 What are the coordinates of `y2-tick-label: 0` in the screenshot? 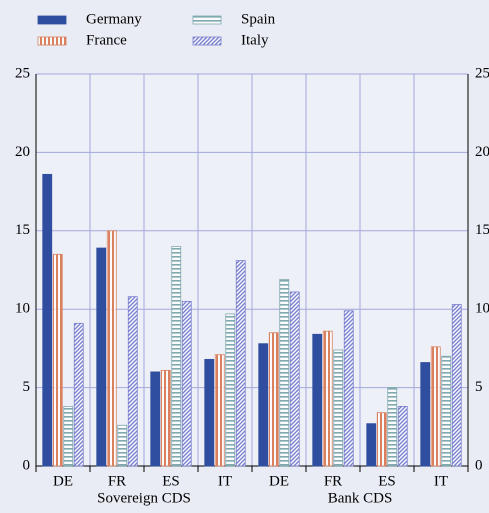 It's located at (479, 465).